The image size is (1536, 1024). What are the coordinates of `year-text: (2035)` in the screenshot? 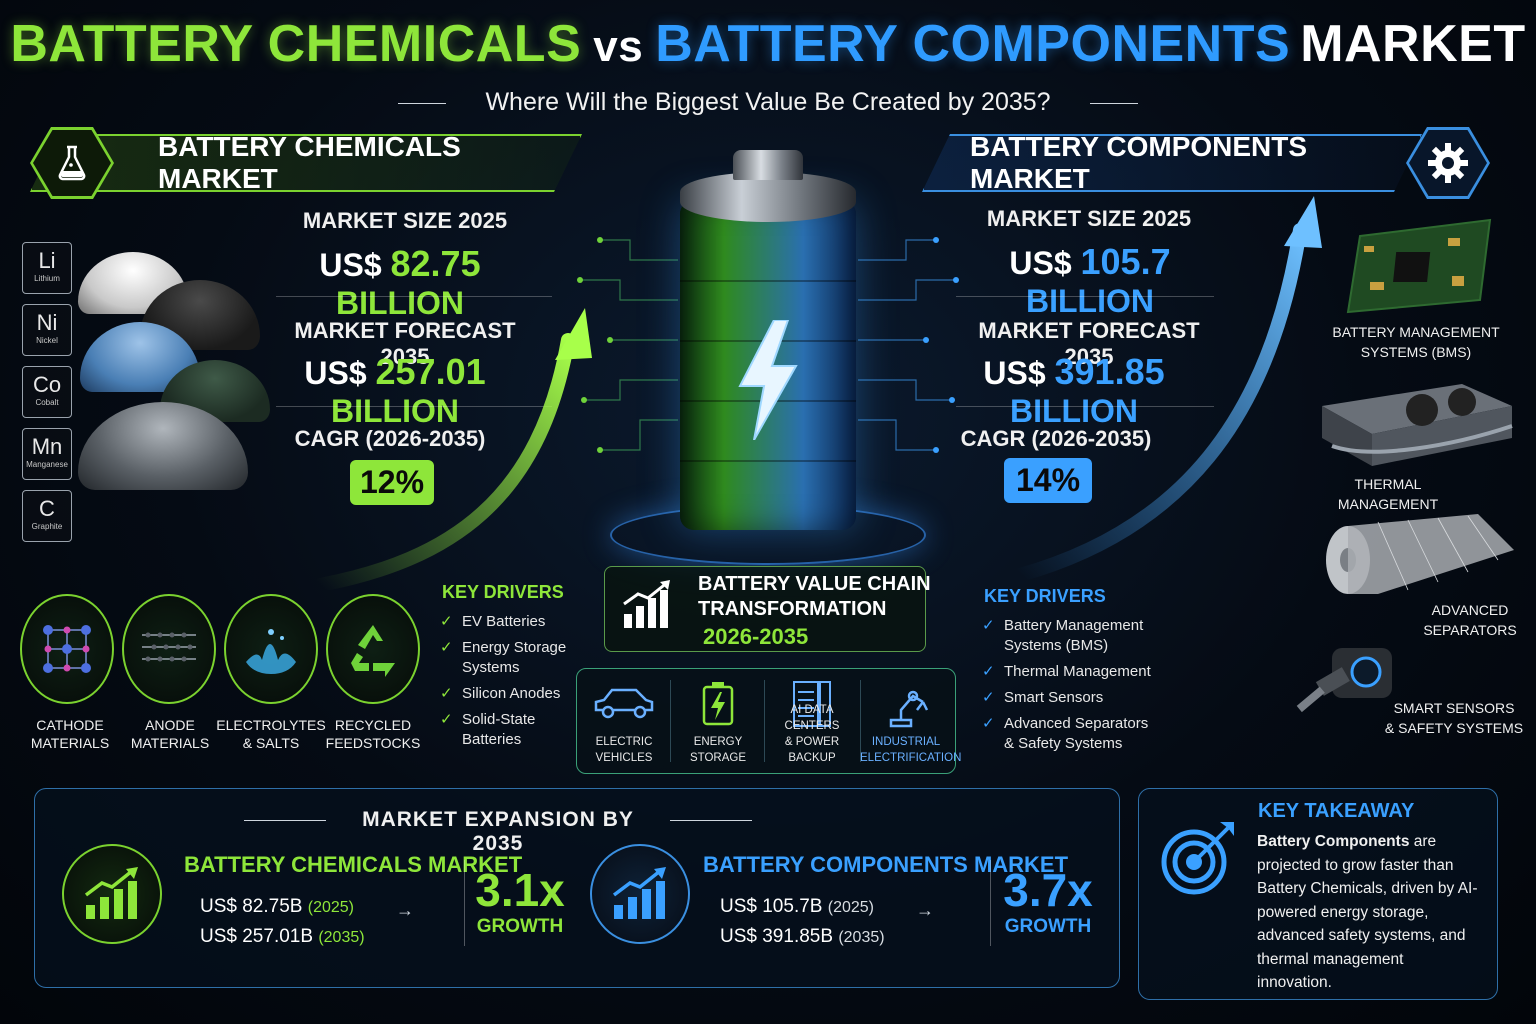 It's located at (861, 937).